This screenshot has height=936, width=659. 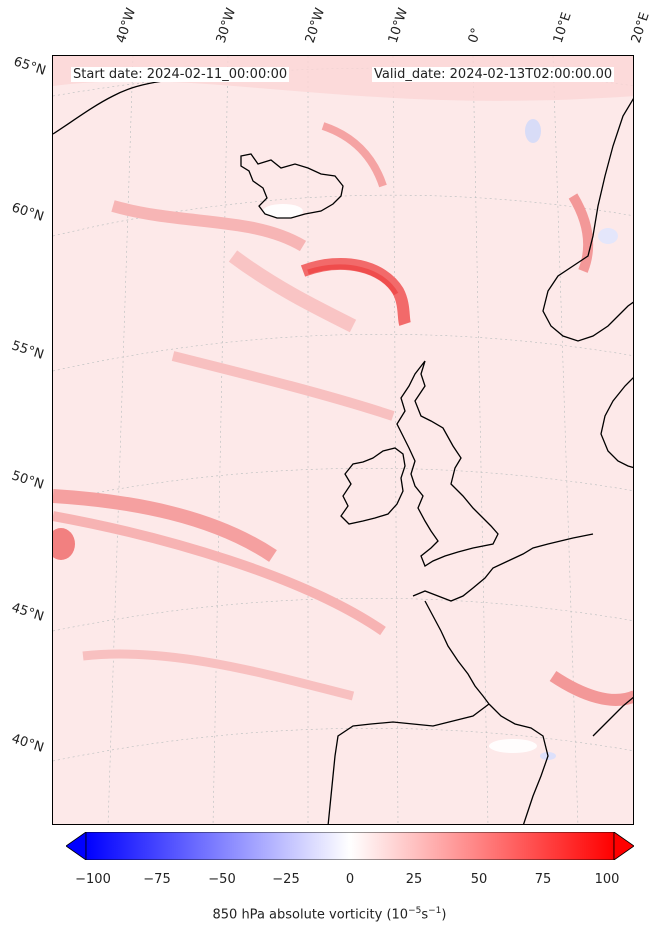 I want to click on colorbar-tick-neg75: −75, so click(x=157, y=879).